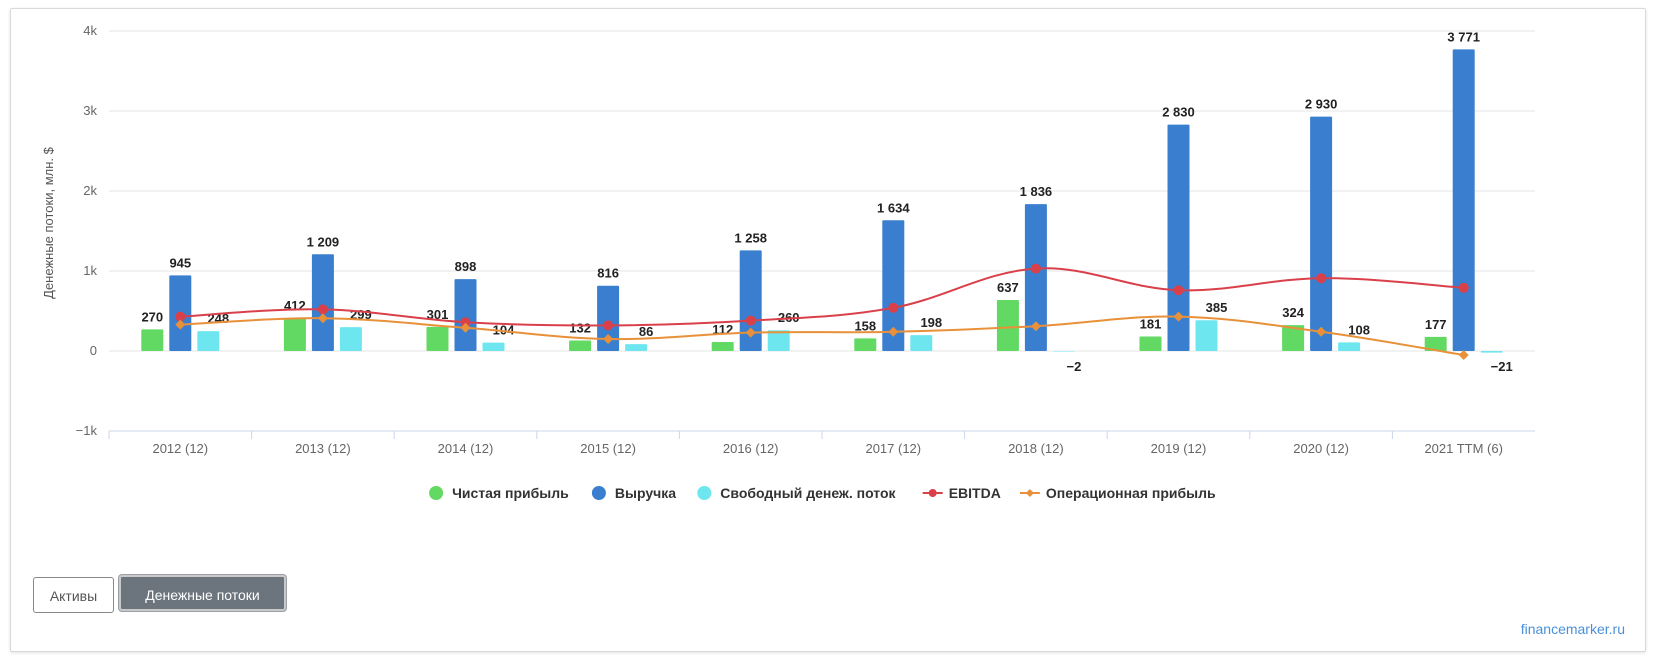 The image size is (1656, 660). I want to click on data-label: 324, so click(1293, 312).